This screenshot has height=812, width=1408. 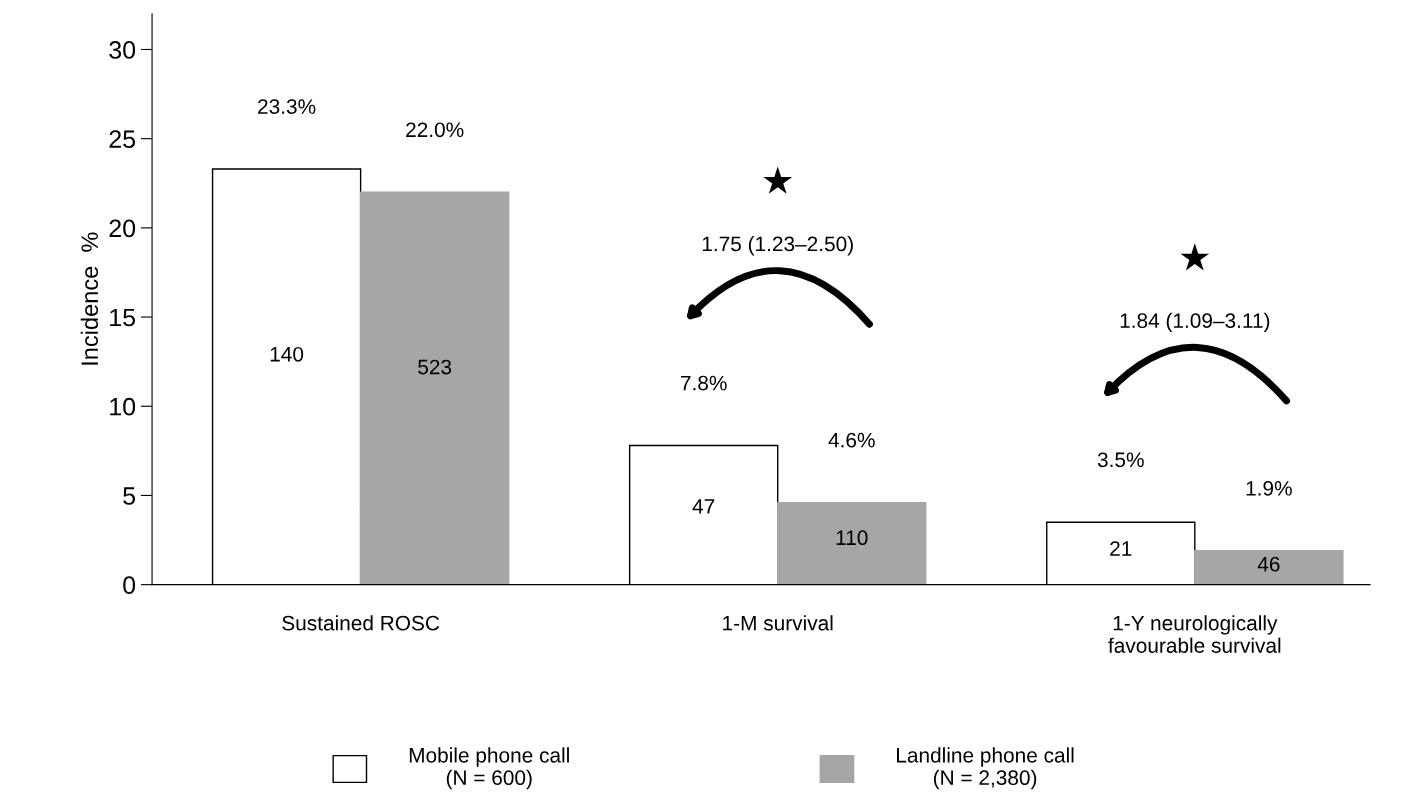 What do you see at coordinates (435, 367) in the screenshot?
I see `annotation: 523` at bounding box center [435, 367].